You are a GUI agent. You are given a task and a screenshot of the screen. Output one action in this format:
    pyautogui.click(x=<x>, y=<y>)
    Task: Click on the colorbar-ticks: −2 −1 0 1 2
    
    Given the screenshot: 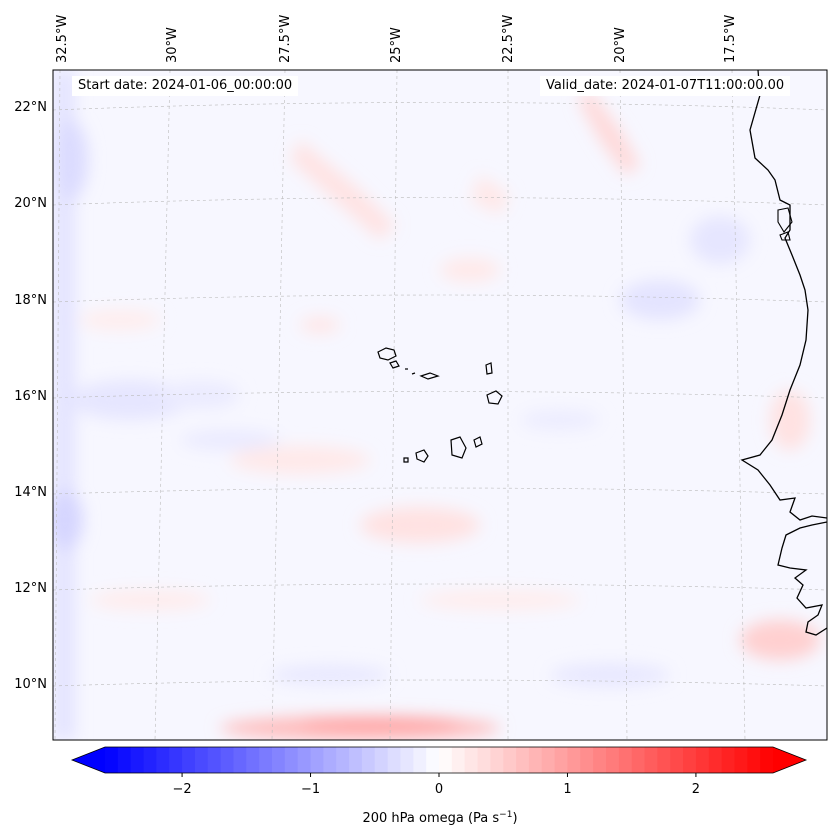 What is the action you would take?
    pyautogui.click(x=436, y=785)
    